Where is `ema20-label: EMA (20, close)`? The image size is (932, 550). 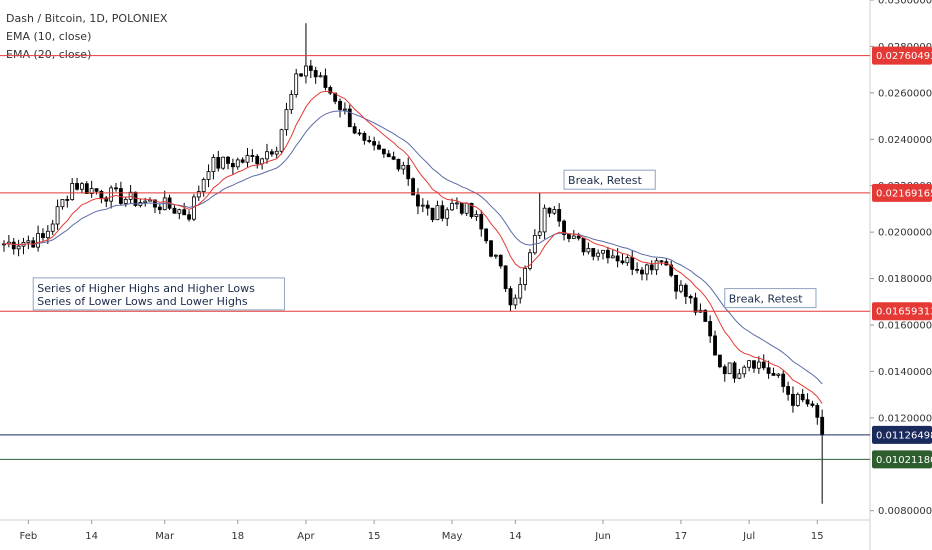
ema20-label: EMA (20, close) is located at coordinates (49, 54).